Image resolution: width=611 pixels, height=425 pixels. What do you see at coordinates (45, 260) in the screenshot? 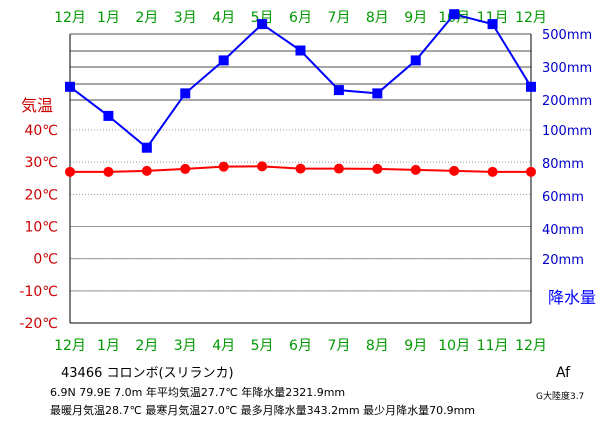
I see `temperature-tick-label: 0℃` at bounding box center [45, 260].